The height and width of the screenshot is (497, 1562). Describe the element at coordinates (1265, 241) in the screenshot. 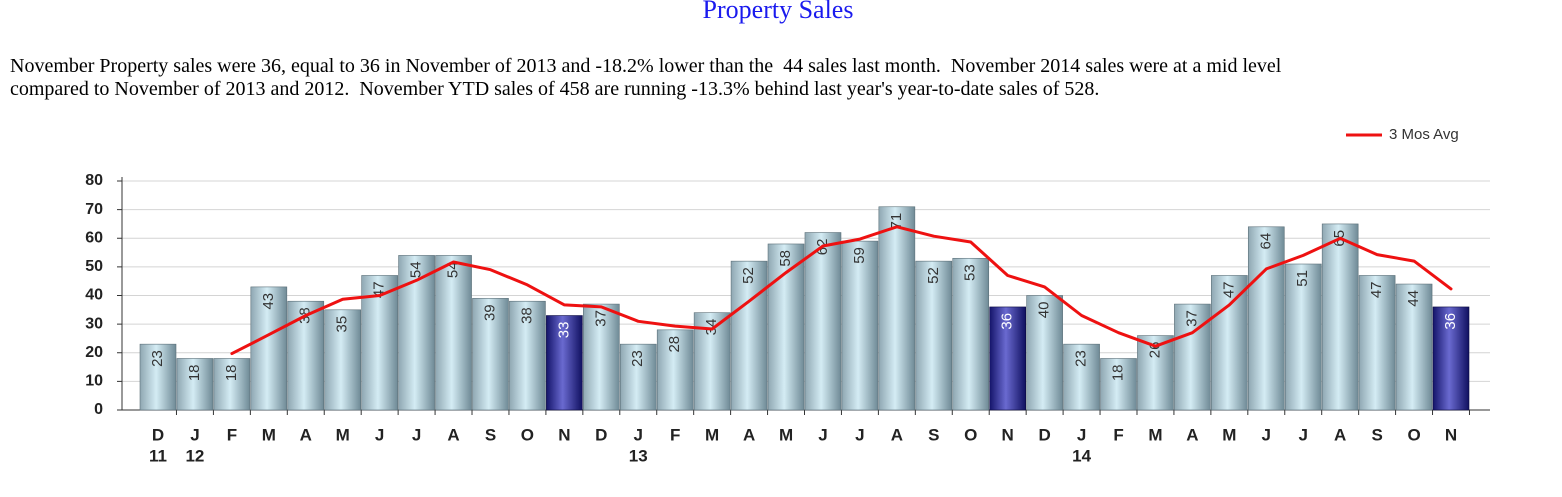

I see `value-label: 64` at that location.